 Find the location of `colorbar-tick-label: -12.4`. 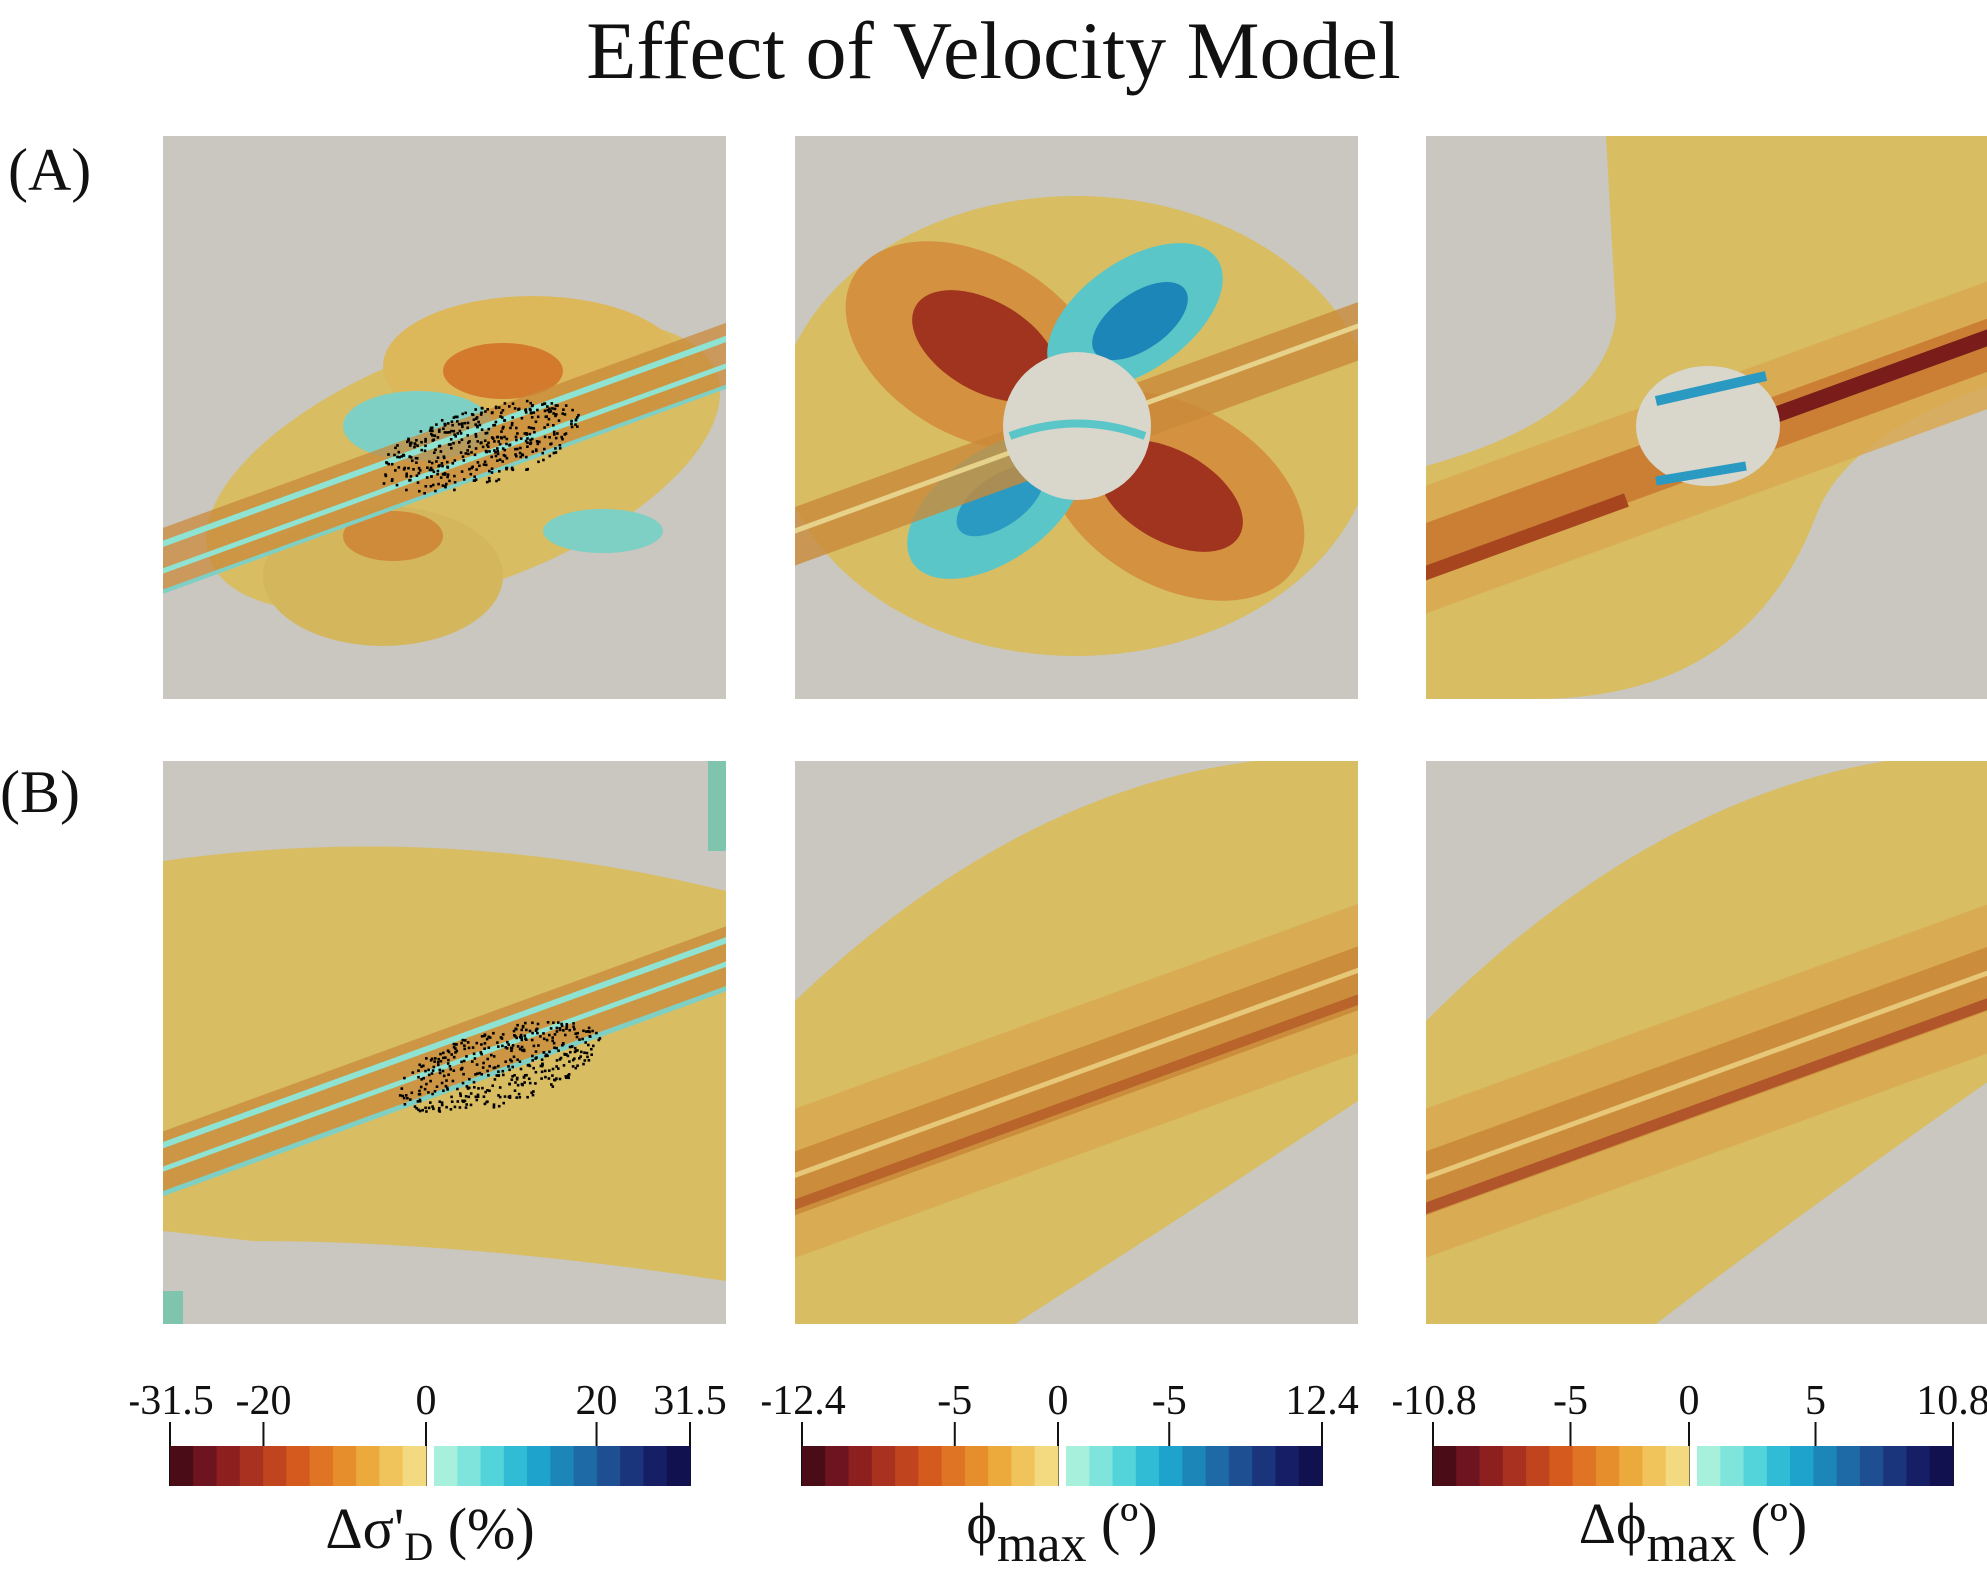

colorbar-tick-label: -12.4 is located at coordinates (804, 1401).